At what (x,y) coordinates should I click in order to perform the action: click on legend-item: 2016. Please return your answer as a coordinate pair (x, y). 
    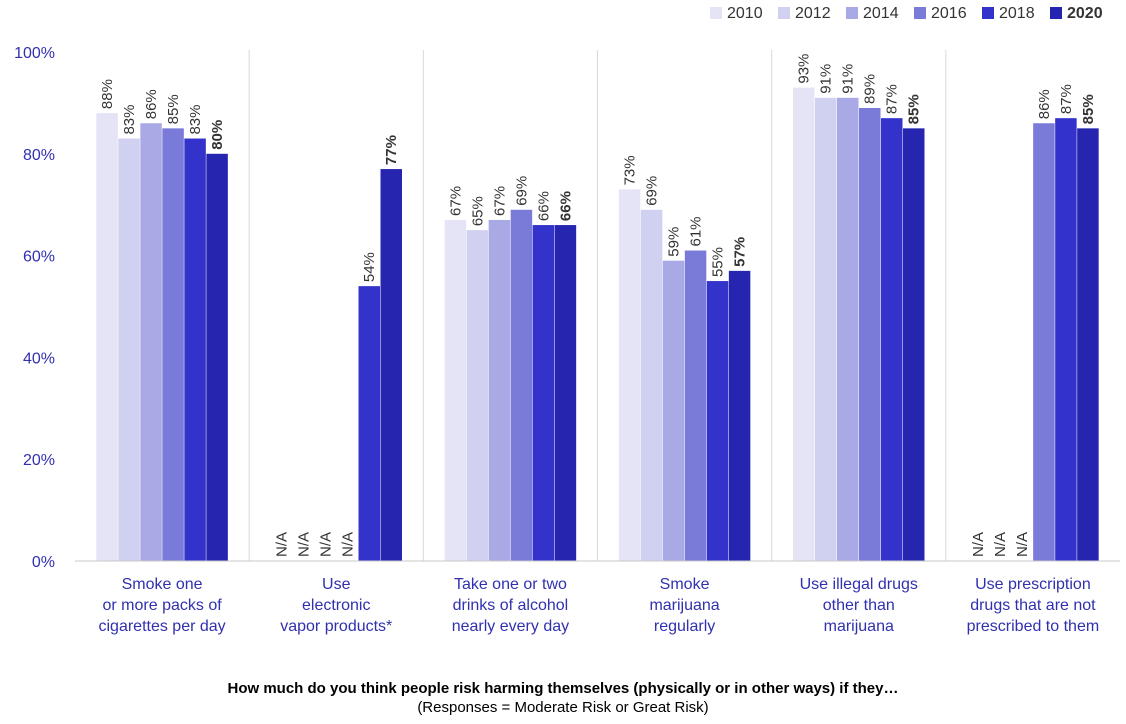
    Looking at the image, I should click on (940, 13).